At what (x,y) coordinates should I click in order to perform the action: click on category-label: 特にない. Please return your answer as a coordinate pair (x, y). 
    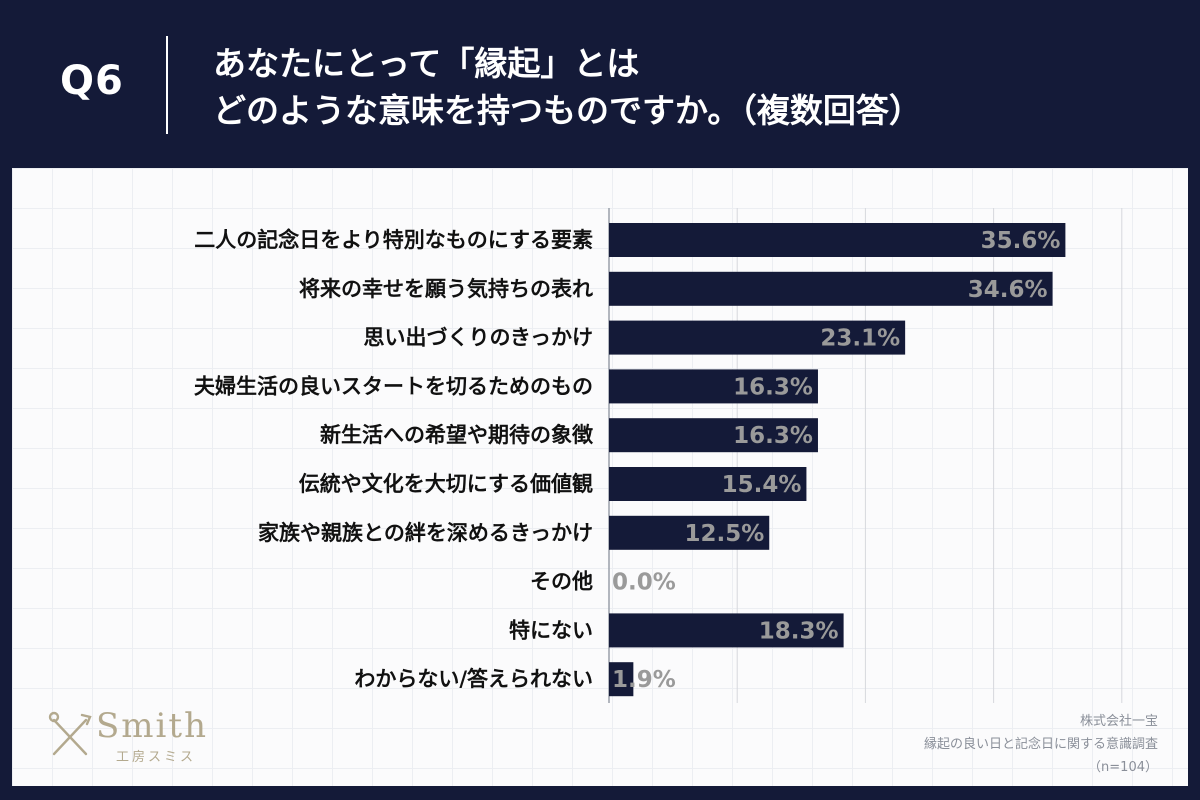
    Looking at the image, I should click on (551, 630).